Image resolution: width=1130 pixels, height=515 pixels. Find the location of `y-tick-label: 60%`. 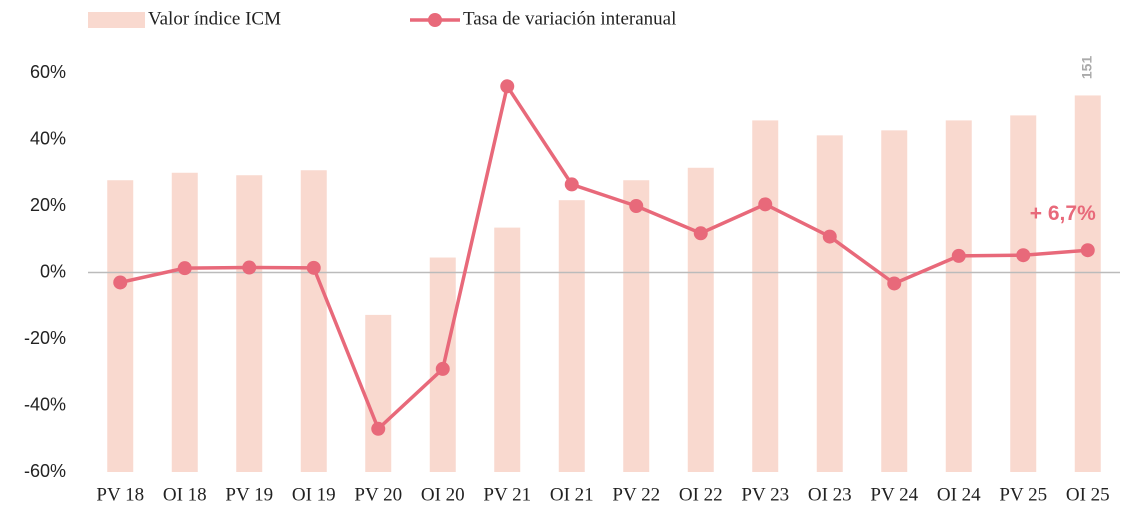

y-tick-label: 60% is located at coordinates (48, 72).